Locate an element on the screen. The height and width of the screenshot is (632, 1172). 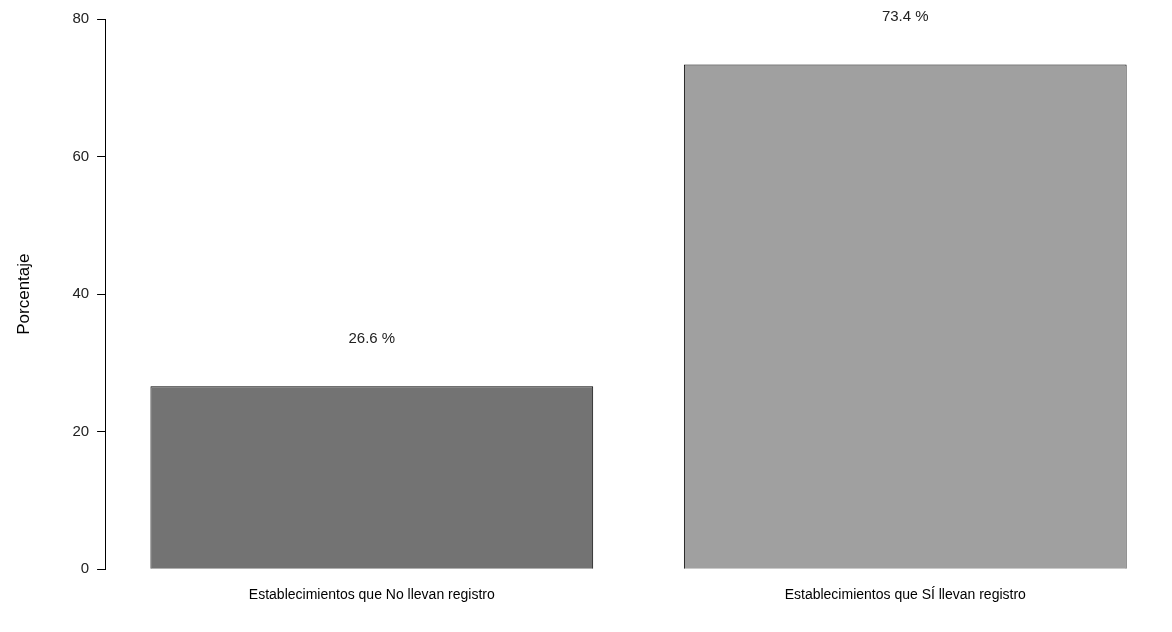
x-tick-label: Establecimientos que SÍ llevan registro is located at coordinates (905, 594).